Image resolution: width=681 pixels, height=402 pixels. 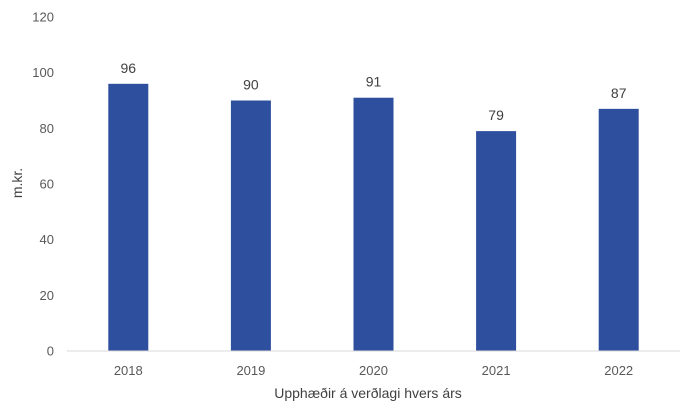 What do you see at coordinates (618, 229) in the screenshot?
I see `bar-2022` at bounding box center [618, 229].